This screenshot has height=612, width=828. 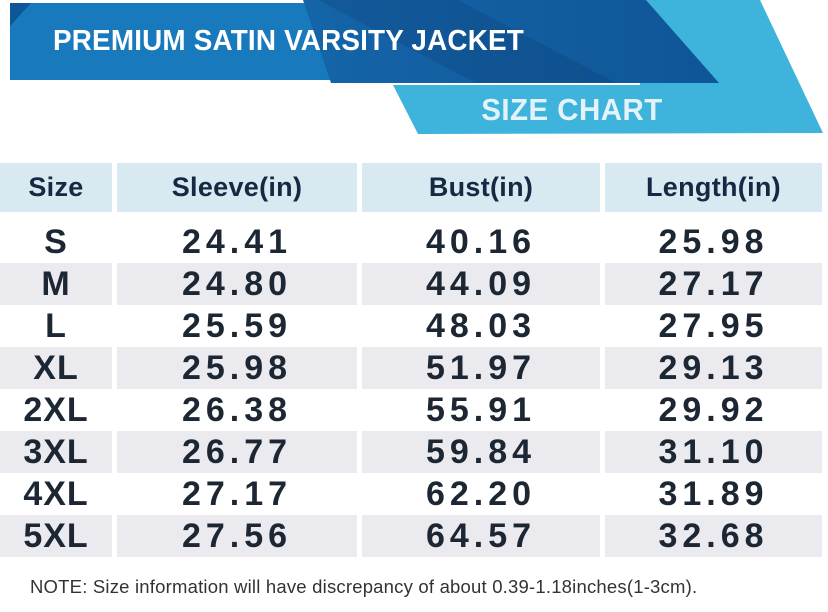 I want to click on column-header-length: Length(in), so click(x=713, y=187).